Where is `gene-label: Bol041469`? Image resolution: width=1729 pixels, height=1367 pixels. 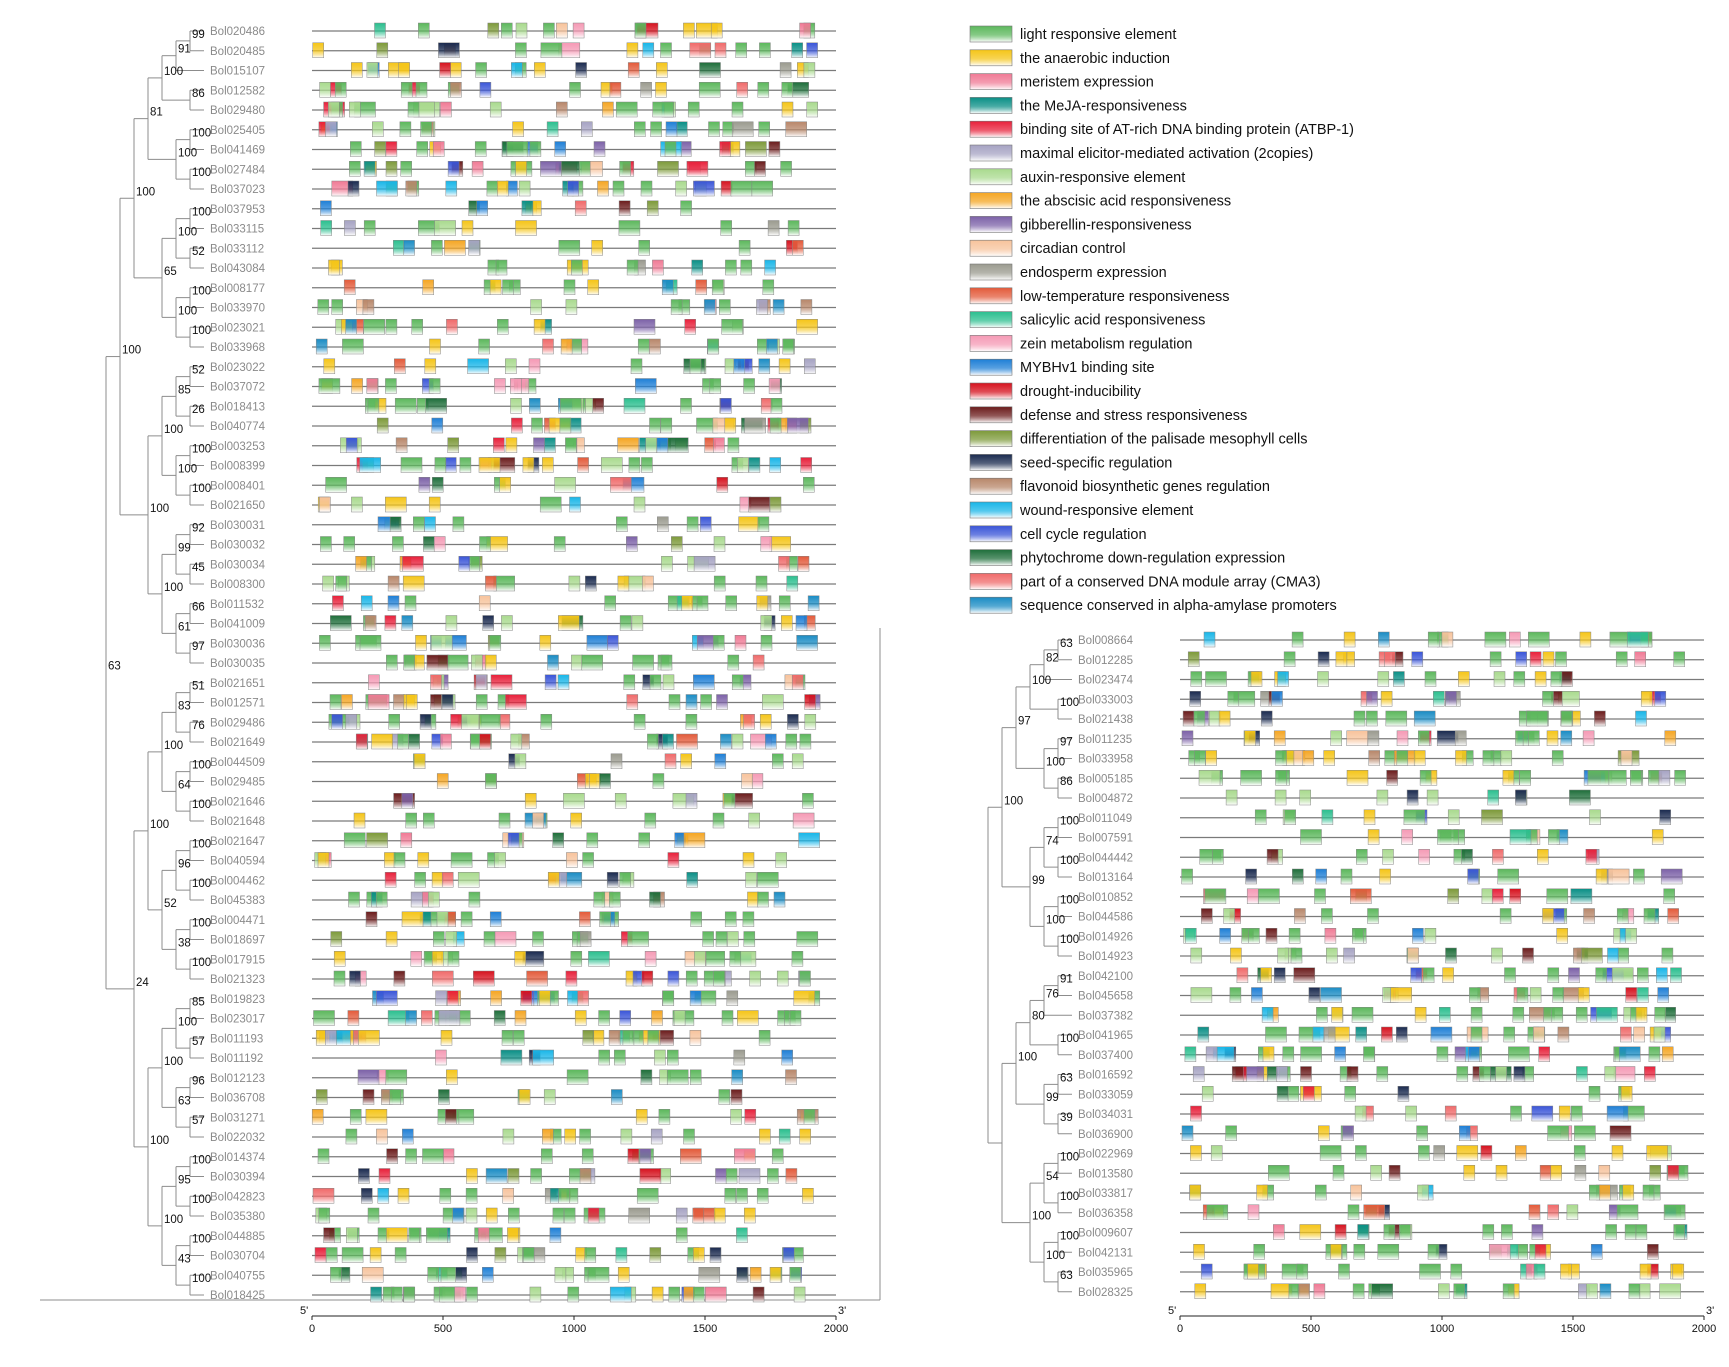 gene-label: Bol041469 is located at coordinates (237, 151).